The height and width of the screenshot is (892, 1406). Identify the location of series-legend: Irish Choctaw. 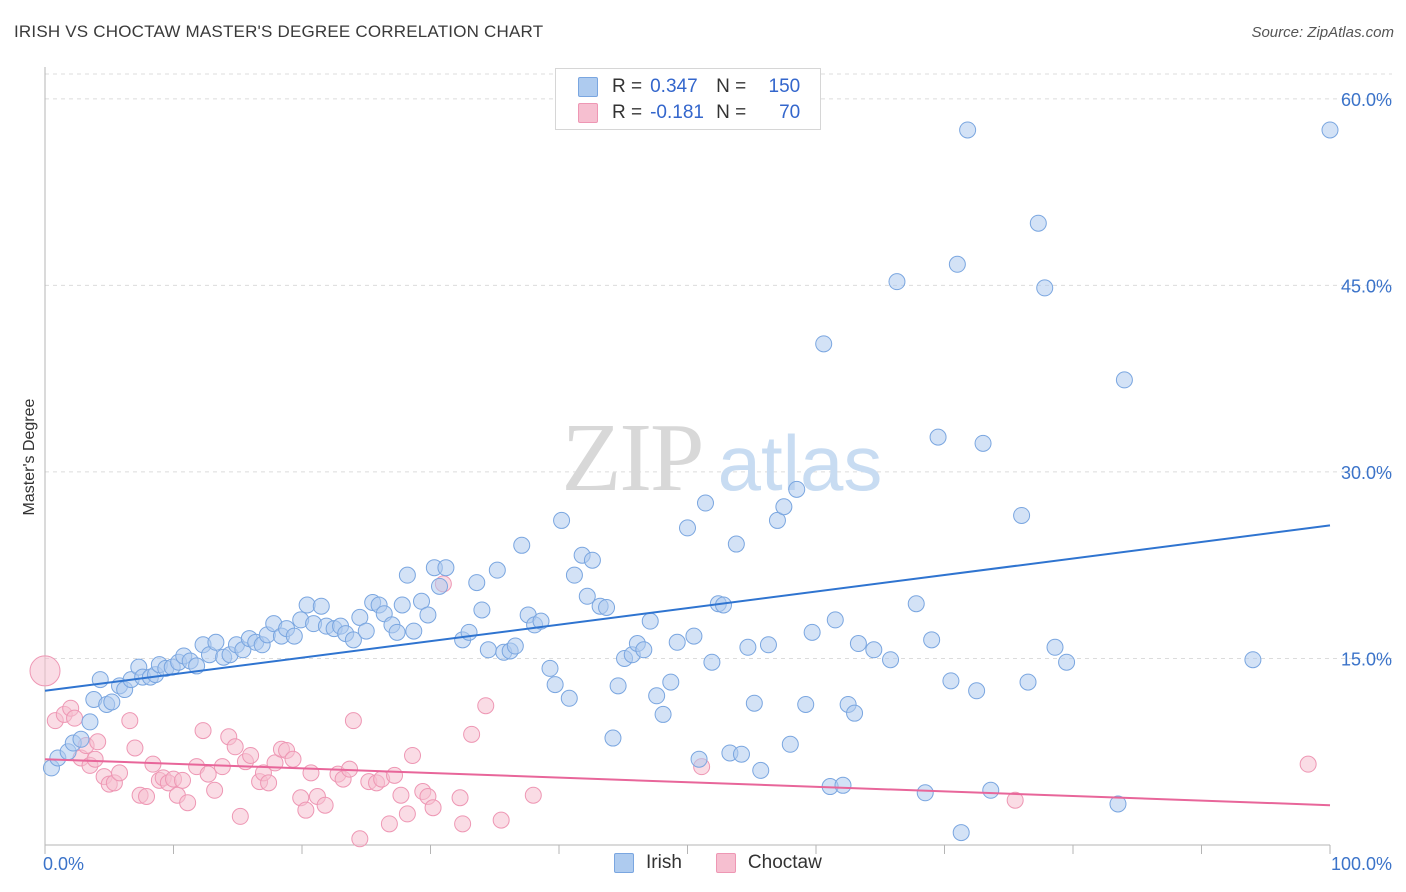
(735, 863).